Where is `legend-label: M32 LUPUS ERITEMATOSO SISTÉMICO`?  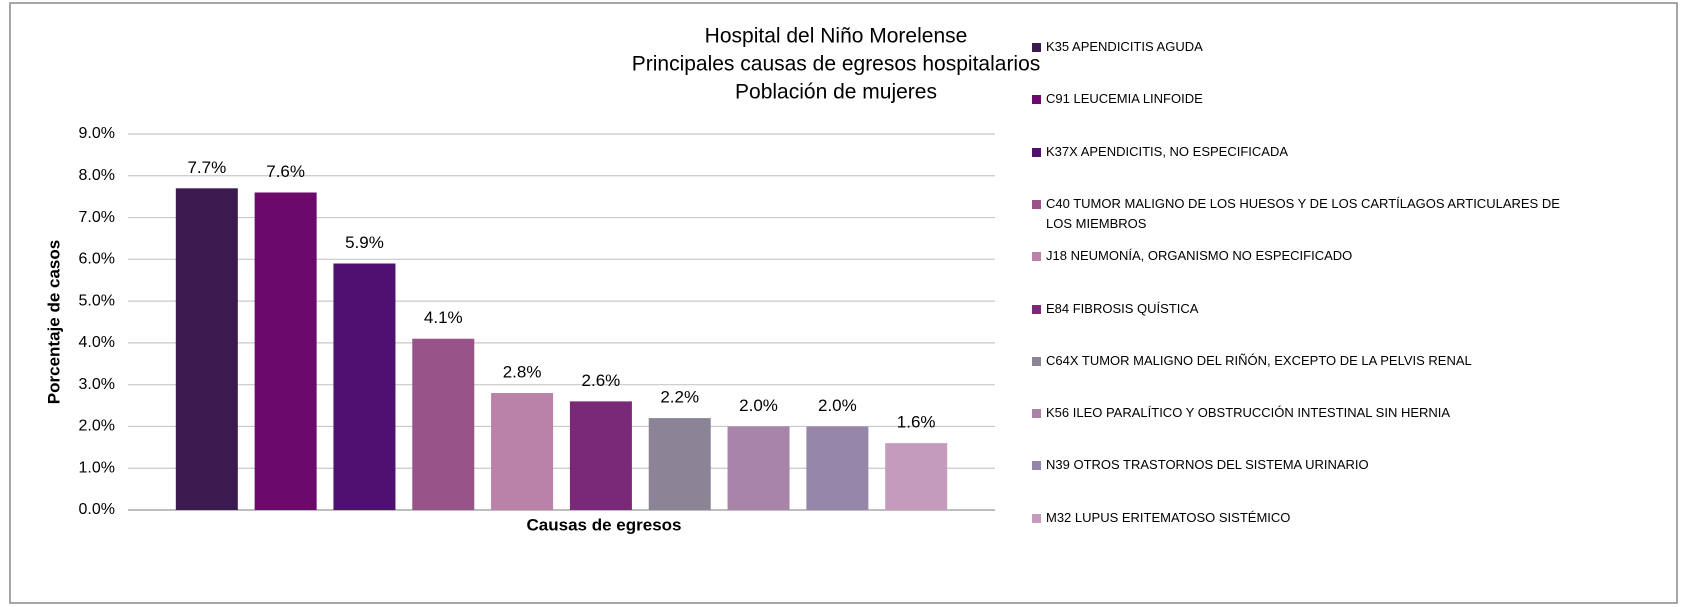 legend-label: M32 LUPUS ERITEMATOSO SISTÉMICO is located at coordinates (1168, 517).